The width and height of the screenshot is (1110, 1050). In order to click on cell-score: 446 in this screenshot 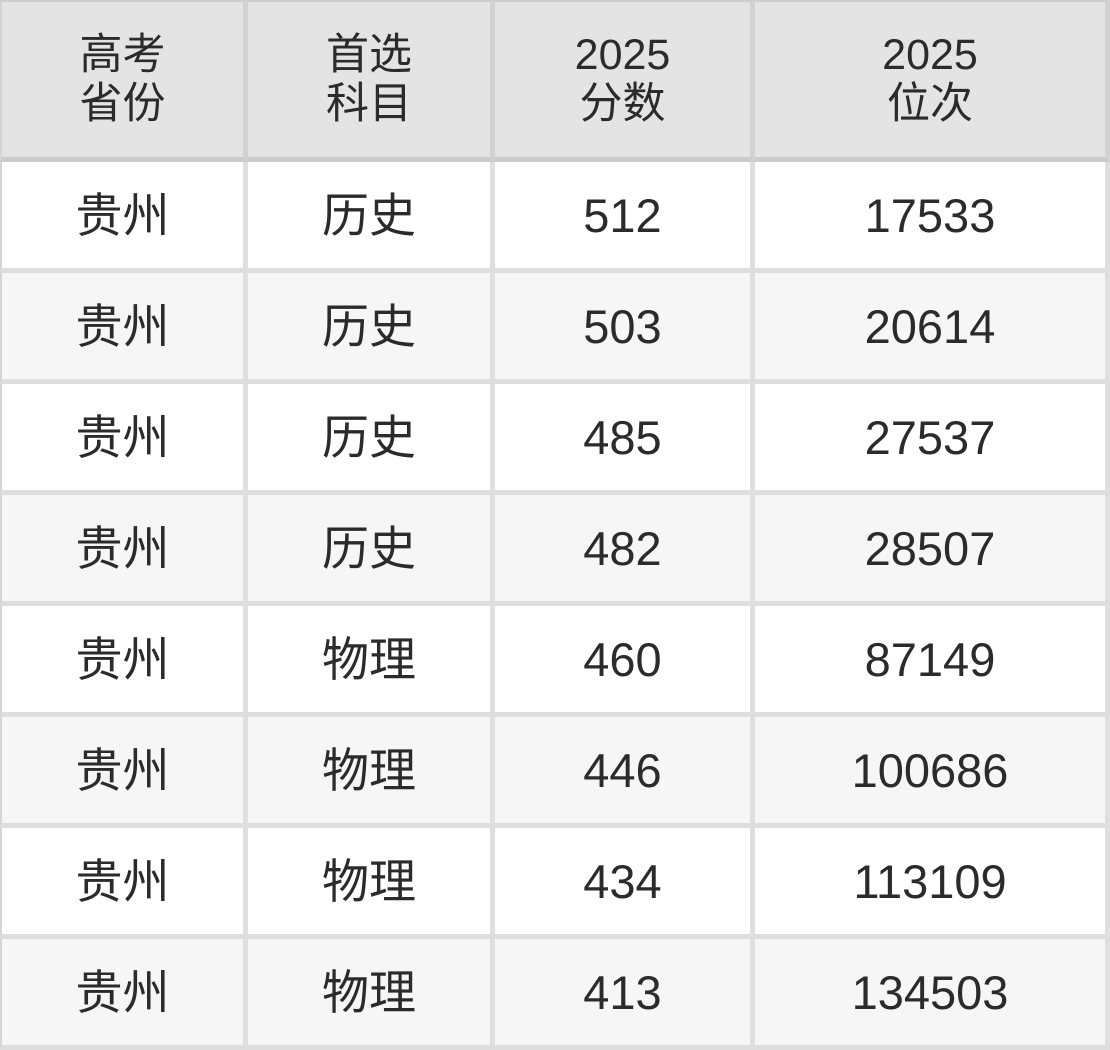, I will do `click(625, 772)`.